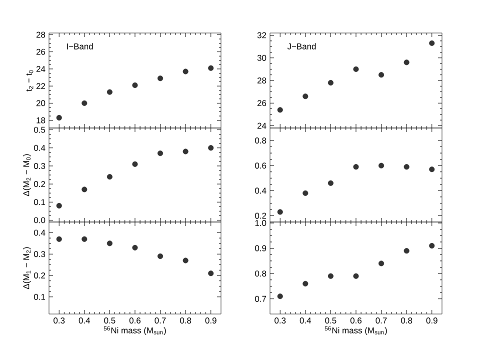 This screenshot has width=491, height=350. What do you see at coordinates (30, 81) in the screenshot?
I see `y-axis-title: t$_{2}$ − t$_{0}$` at bounding box center [30, 81].